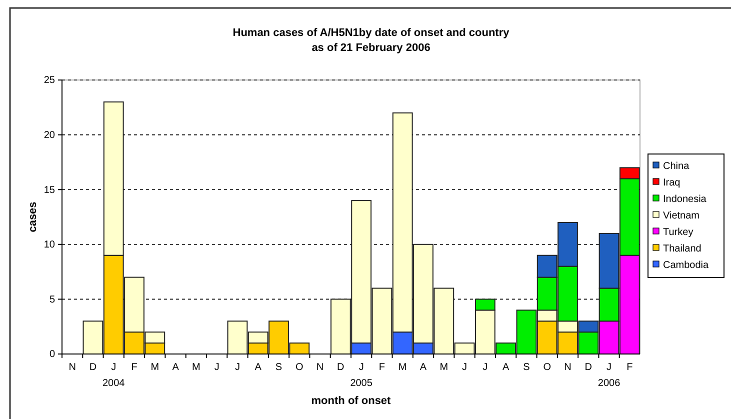 This screenshot has height=419, width=731. What do you see at coordinates (685, 199) in the screenshot?
I see `legend-label: Indonesia` at bounding box center [685, 199].